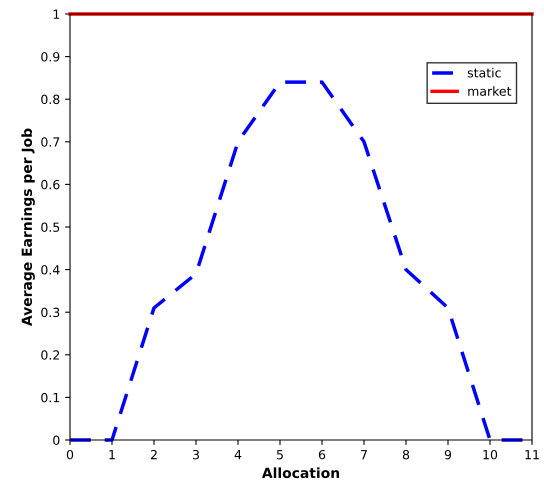 This screenshot has width=544, height=497. I want to click on y-tick-label: 0.4, so click(50, 270).